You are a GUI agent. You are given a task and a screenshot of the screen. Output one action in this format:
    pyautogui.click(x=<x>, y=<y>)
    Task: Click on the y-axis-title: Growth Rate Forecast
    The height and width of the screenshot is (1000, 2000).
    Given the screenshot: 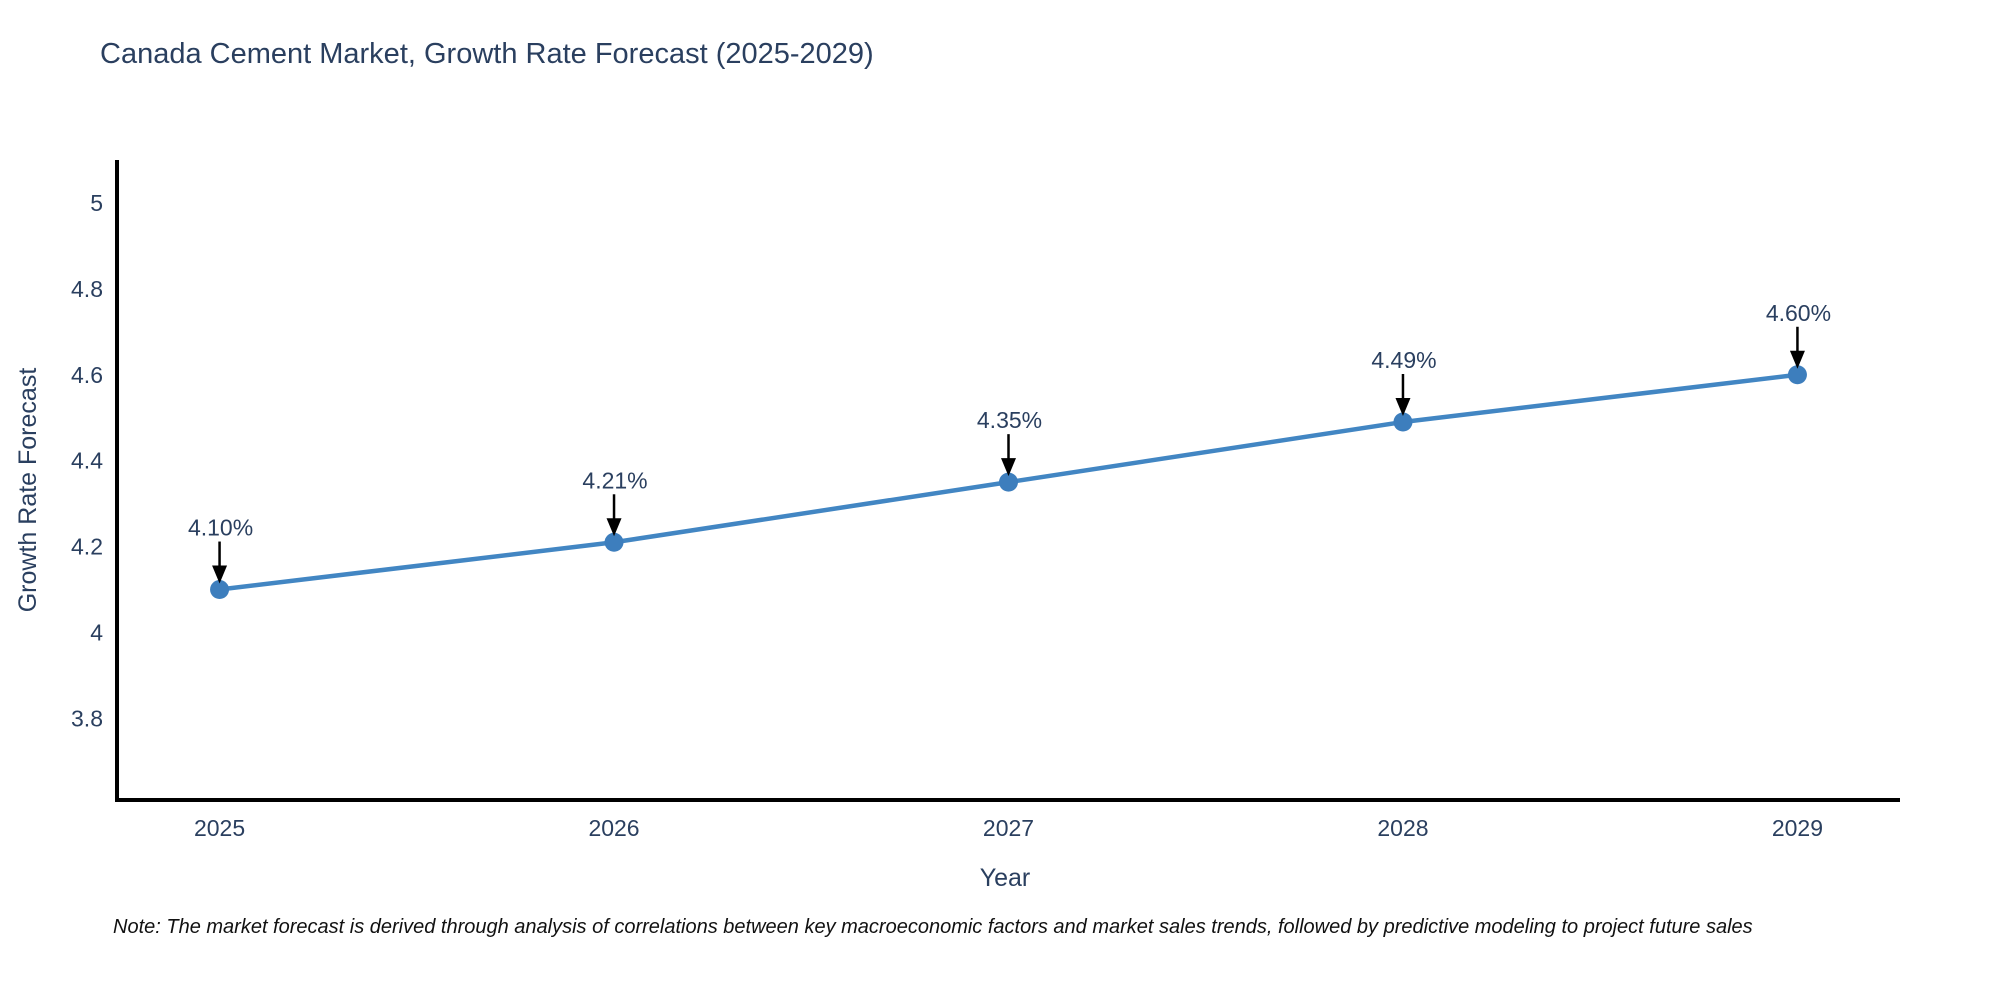 What is the action you would take?
    pyautogui.click(x=28, y=490)
    